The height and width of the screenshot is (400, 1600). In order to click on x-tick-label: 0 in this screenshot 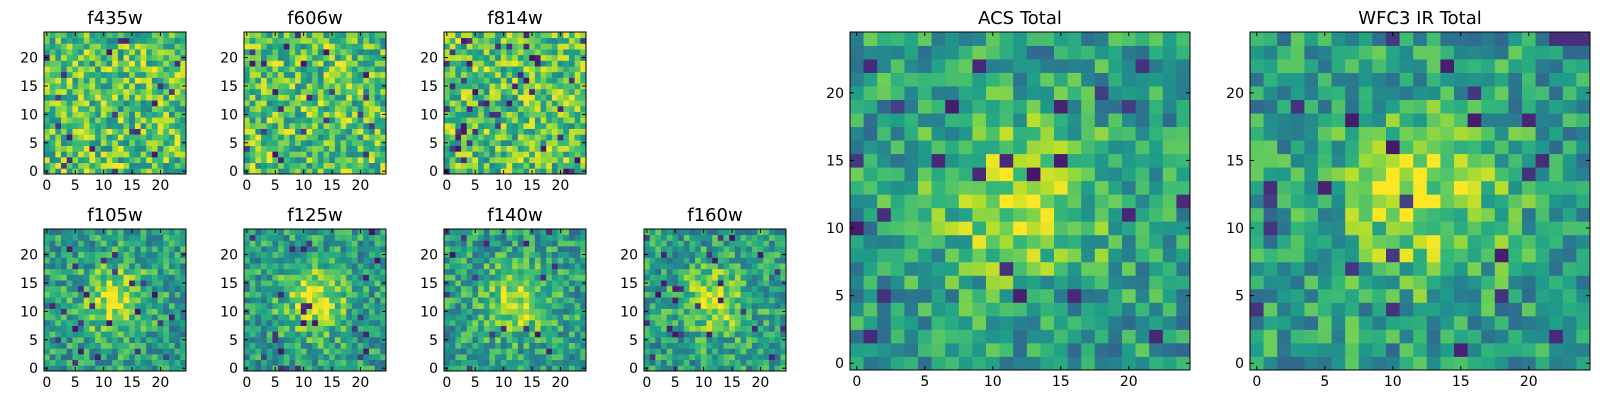, I will do `click(246, 383)`.